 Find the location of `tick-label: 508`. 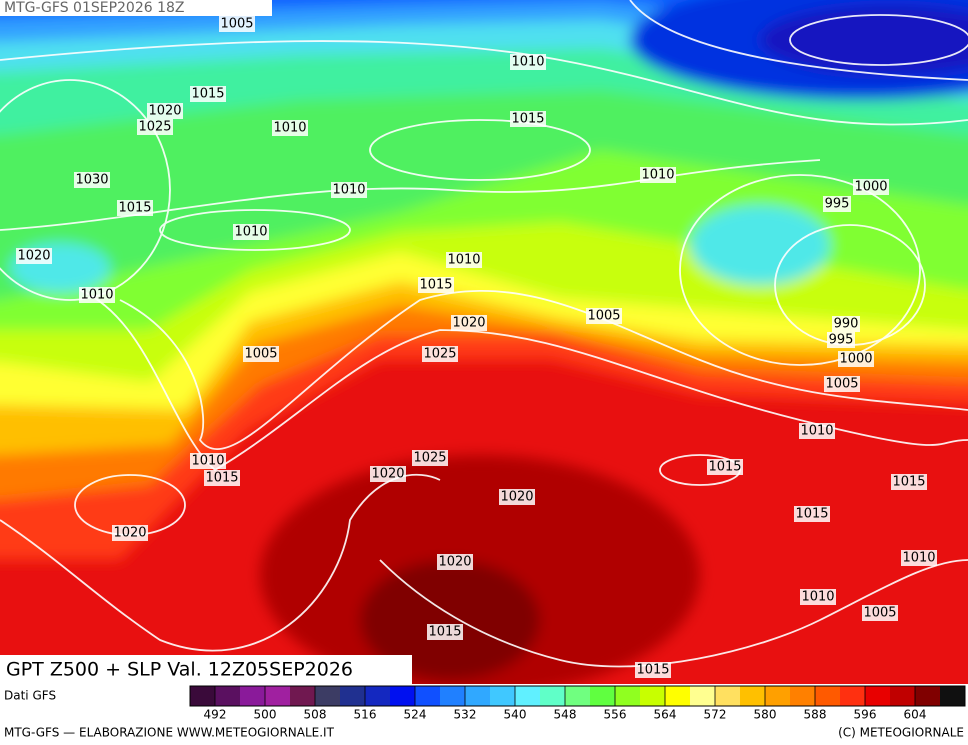

tick-label: 508 is located at coordinates (315, 715).